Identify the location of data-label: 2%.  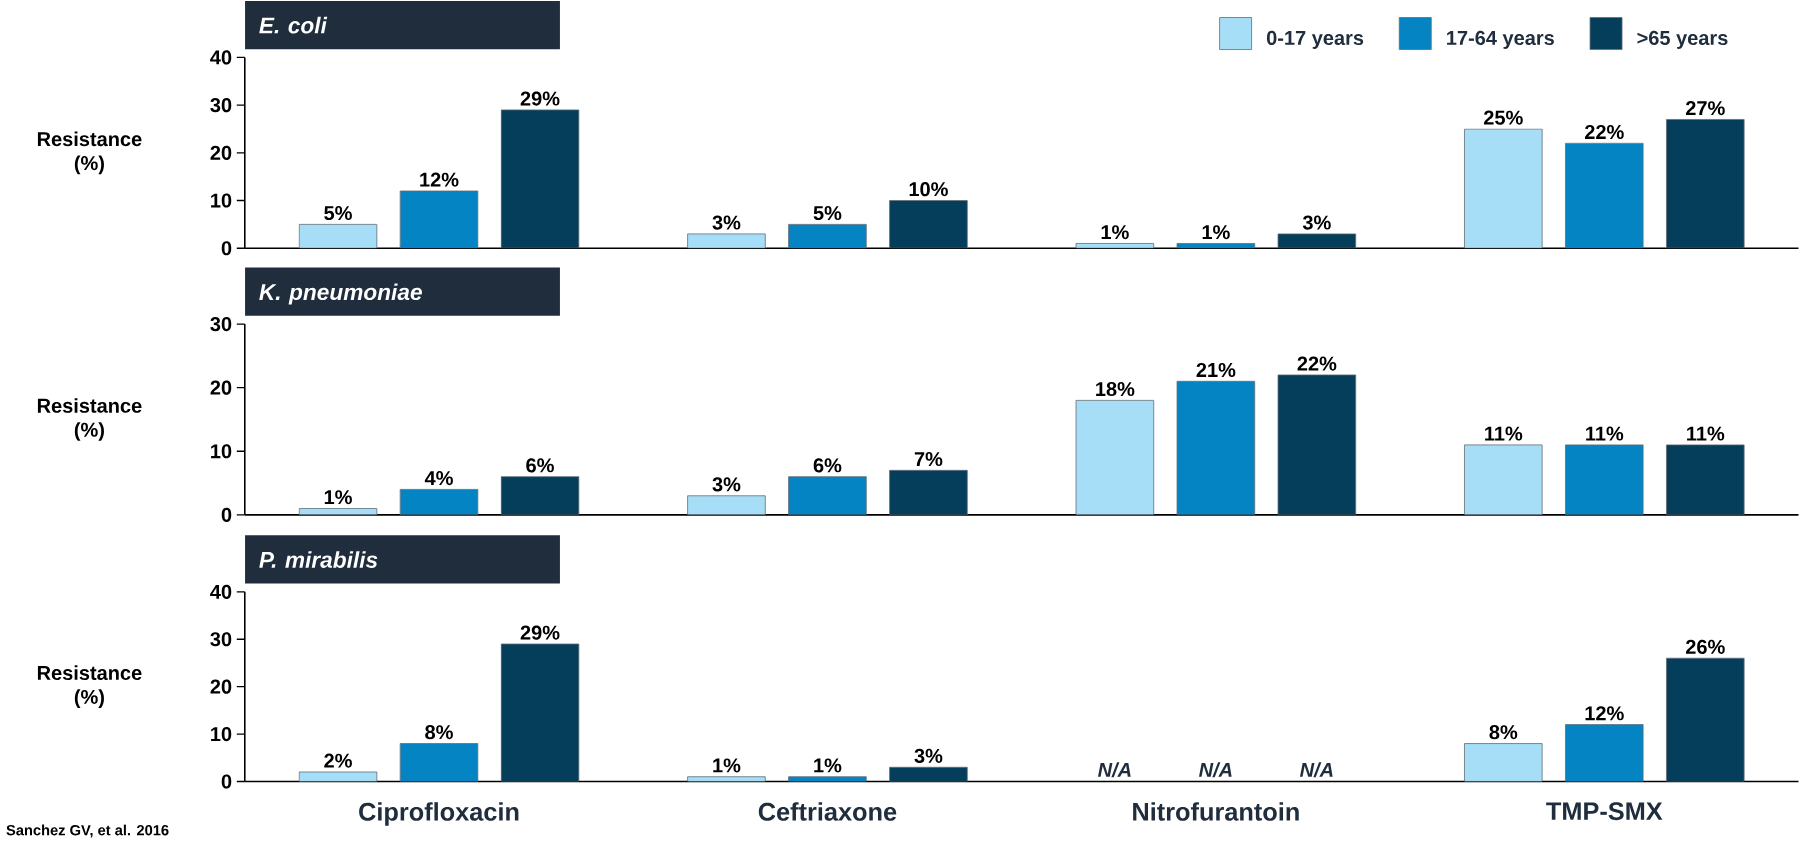
(338, 760).